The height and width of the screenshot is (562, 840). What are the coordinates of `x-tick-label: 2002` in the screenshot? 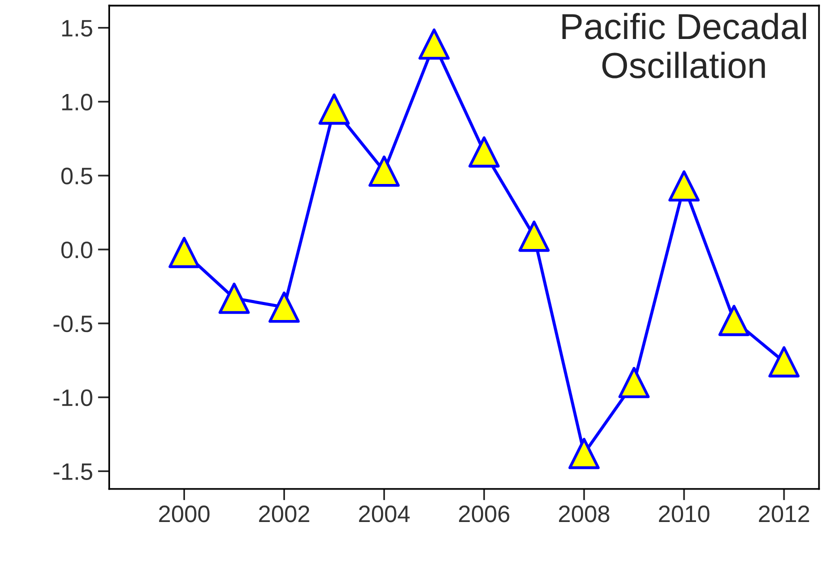 It's located at (284, 514).